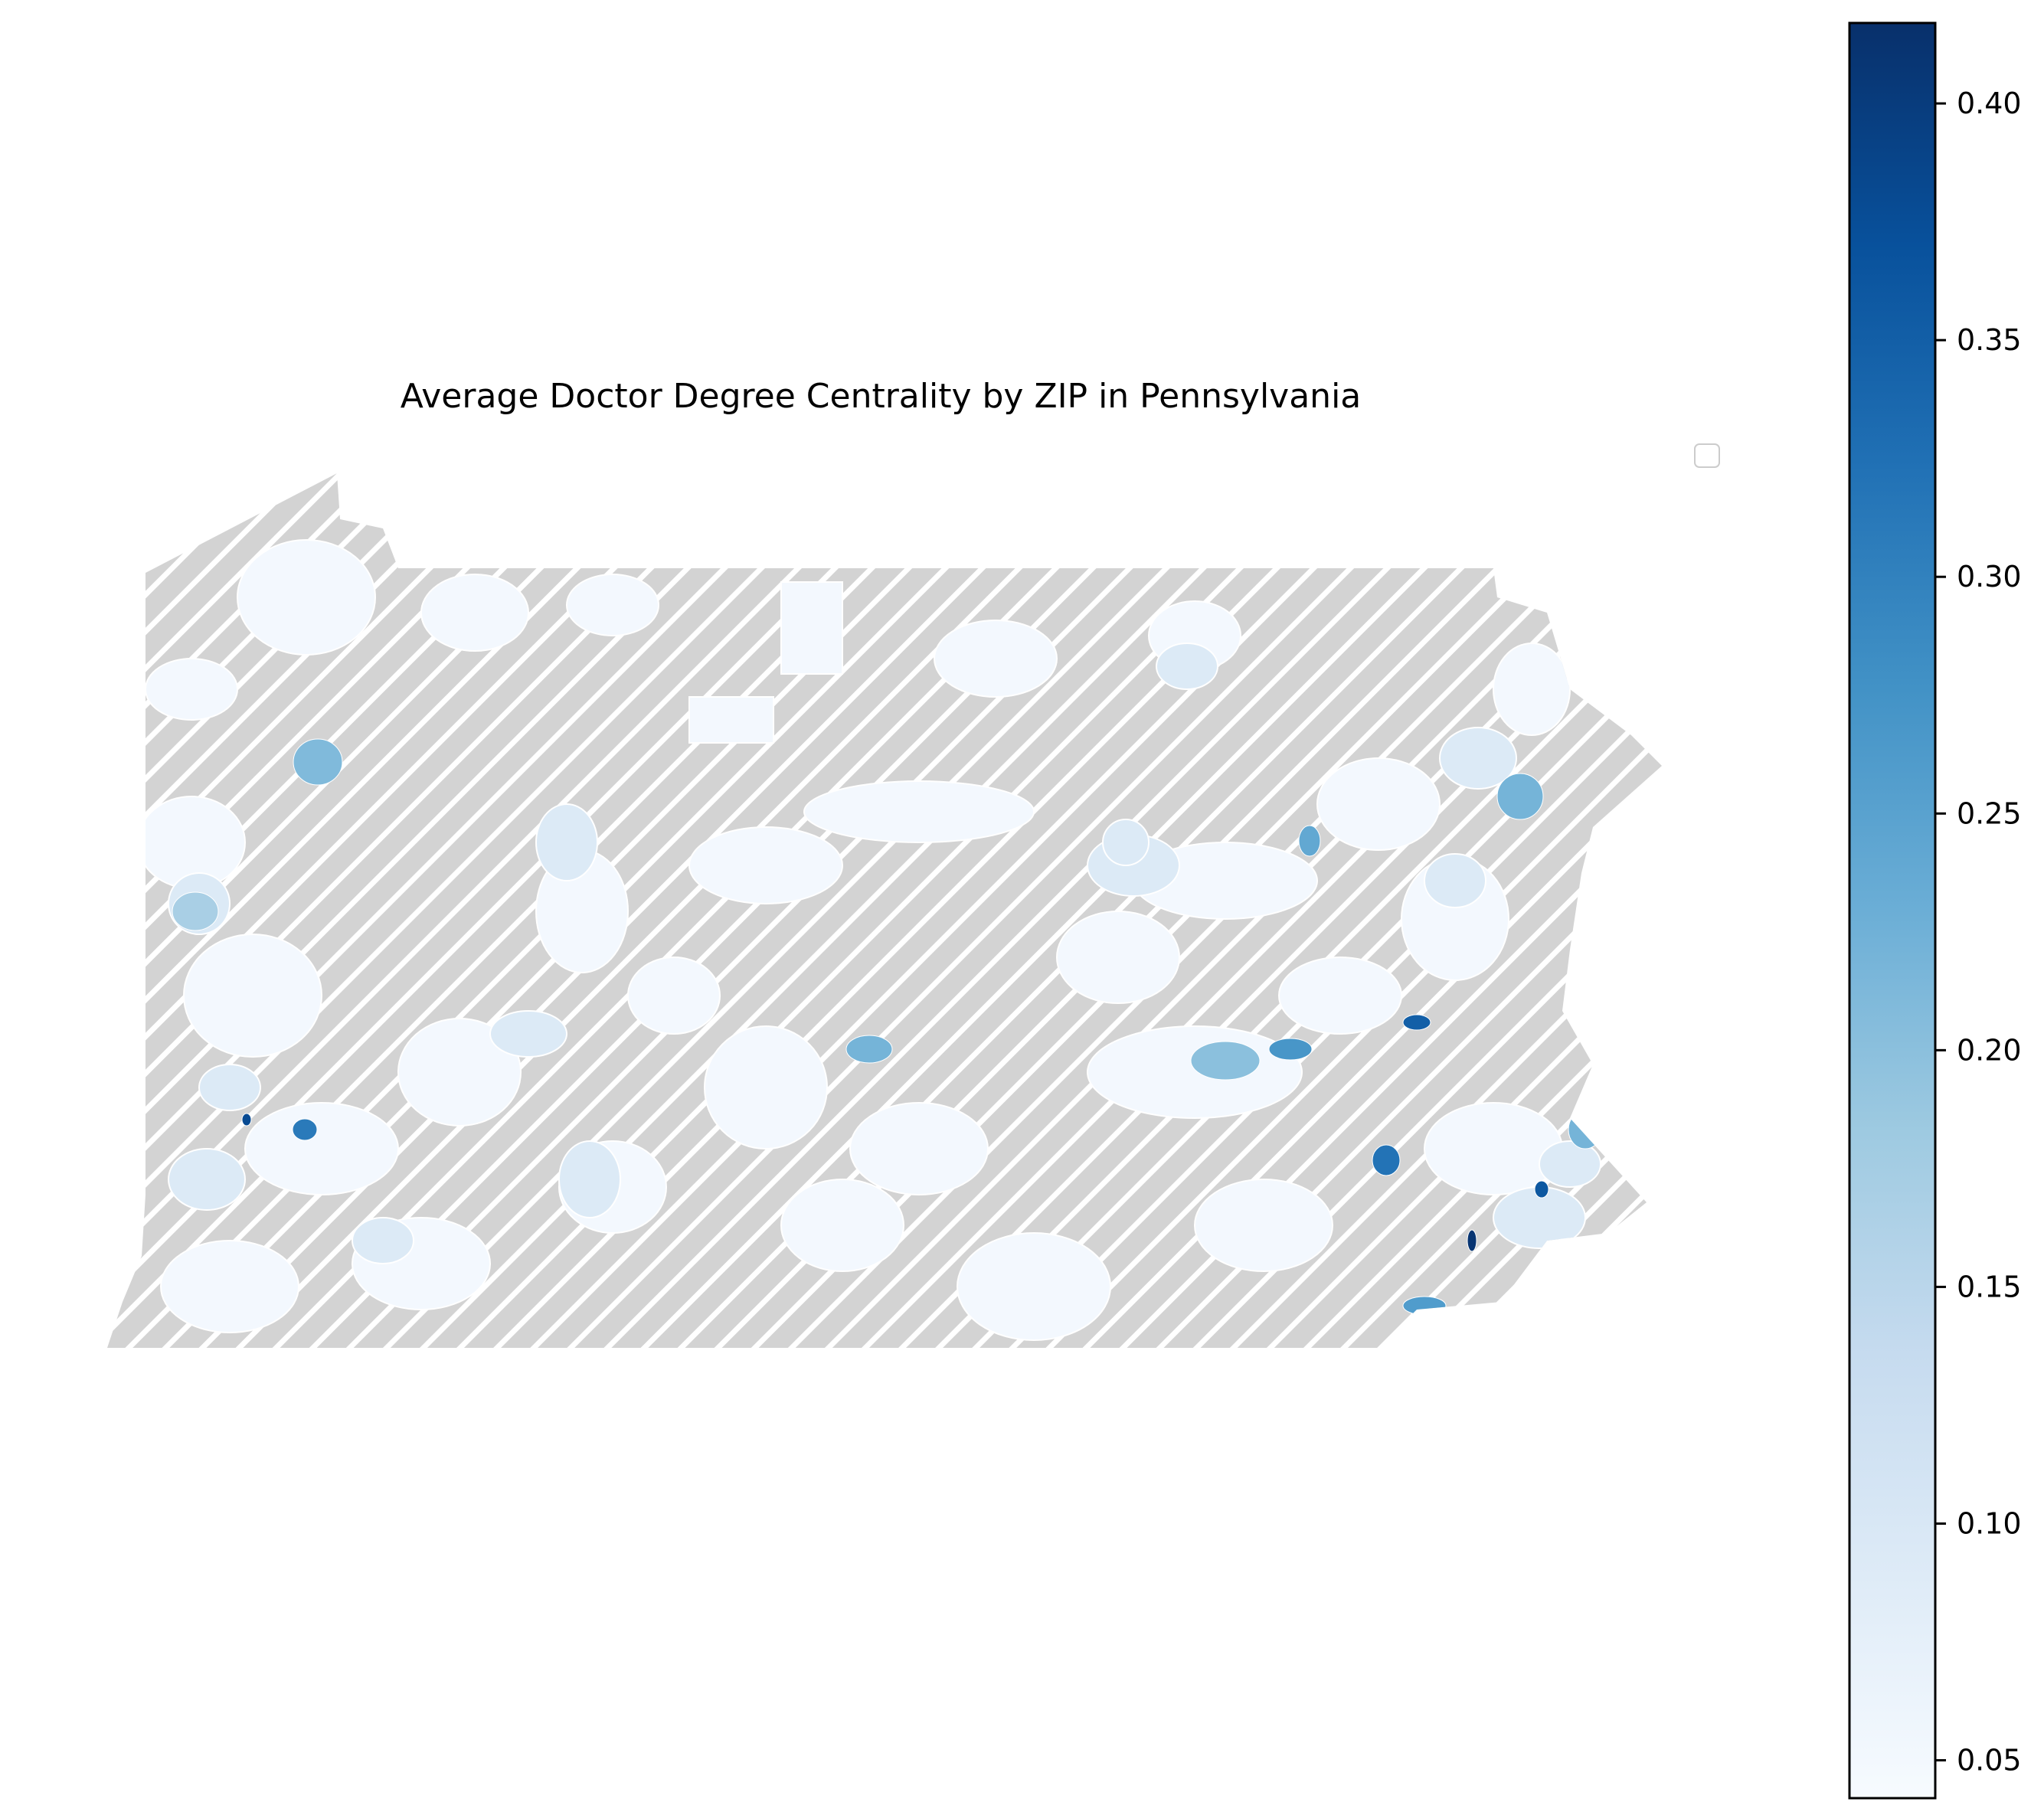 Image resolution: width=2044 pixels, height=1815 pixels. Describe the element at coordinates (1978, 932) in the screenshot. I see `colorbar-ticks: 0.05 0.10 0.15 0.20 0.25 0.30 0.35 0.40` at that location.